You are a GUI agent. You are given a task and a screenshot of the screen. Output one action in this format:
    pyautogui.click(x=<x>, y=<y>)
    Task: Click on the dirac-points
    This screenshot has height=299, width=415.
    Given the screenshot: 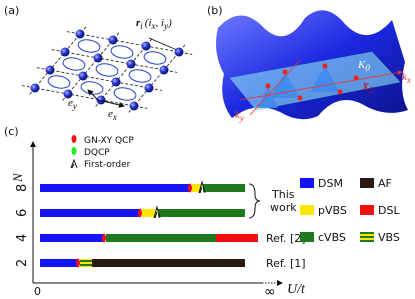 What is the action you would take?
    pyautogui.click(x=312, y=82)
    